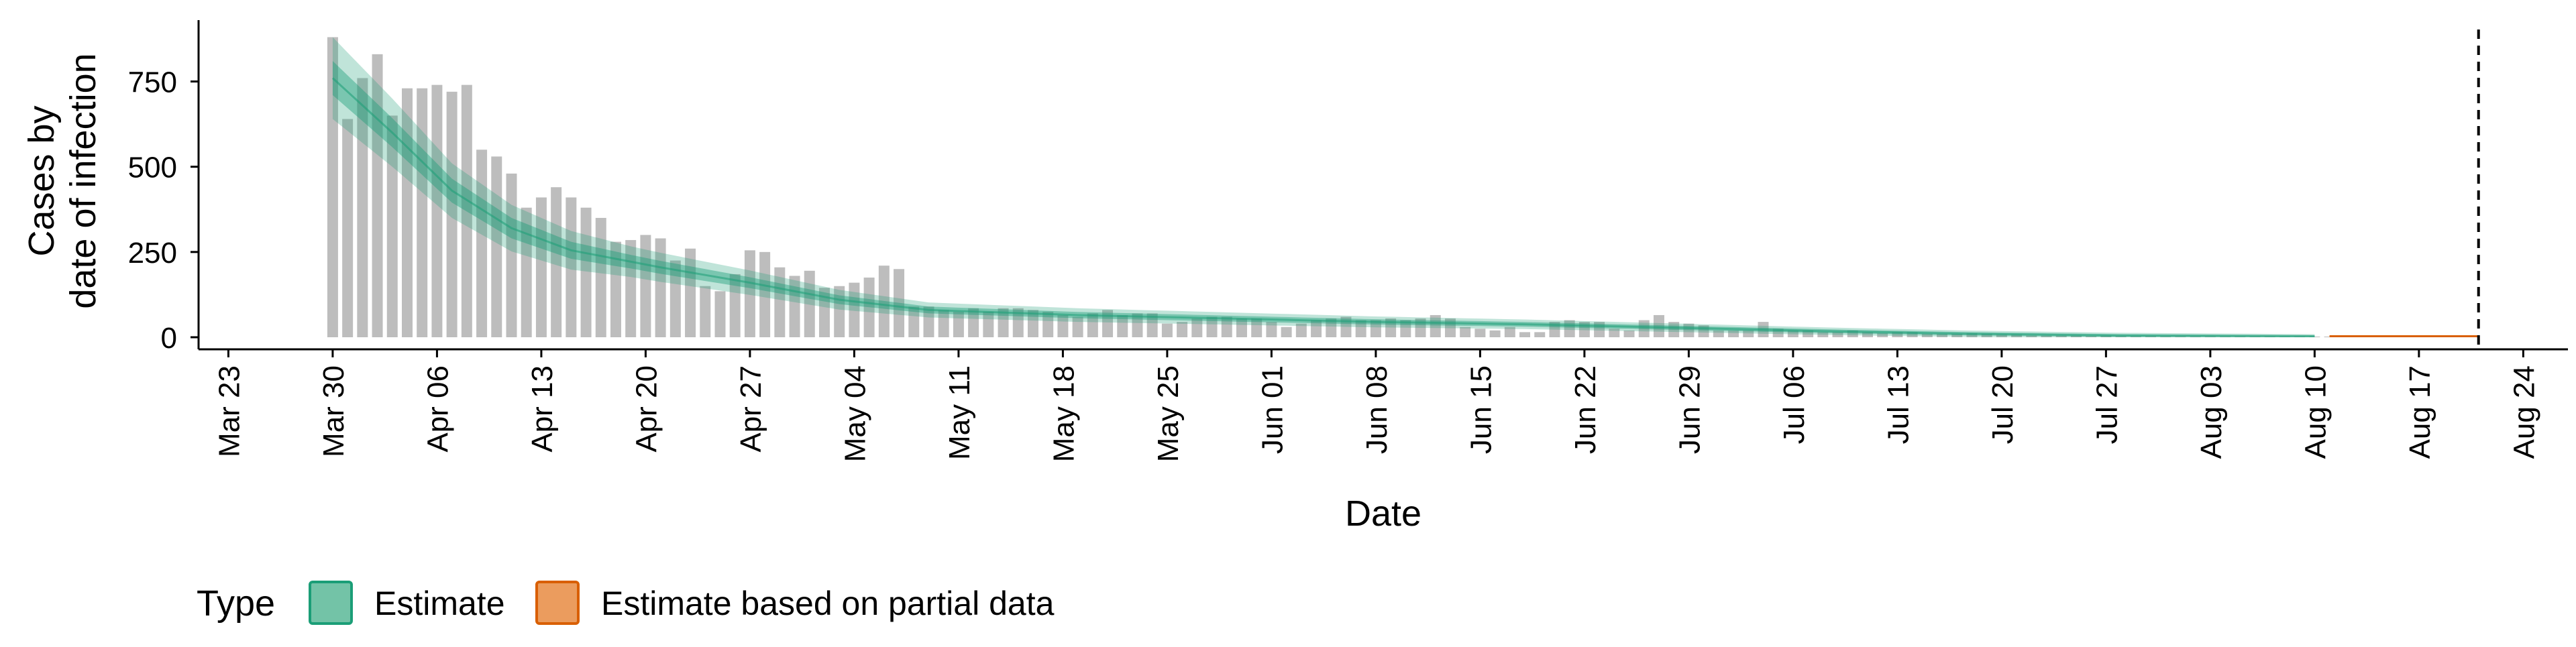 Image resolution: width=2576 pixels, height=647 pixels. Describe the element at coordinates (1063, 414) in the screenshot. I see `x-tick-label: May 18` at that location.